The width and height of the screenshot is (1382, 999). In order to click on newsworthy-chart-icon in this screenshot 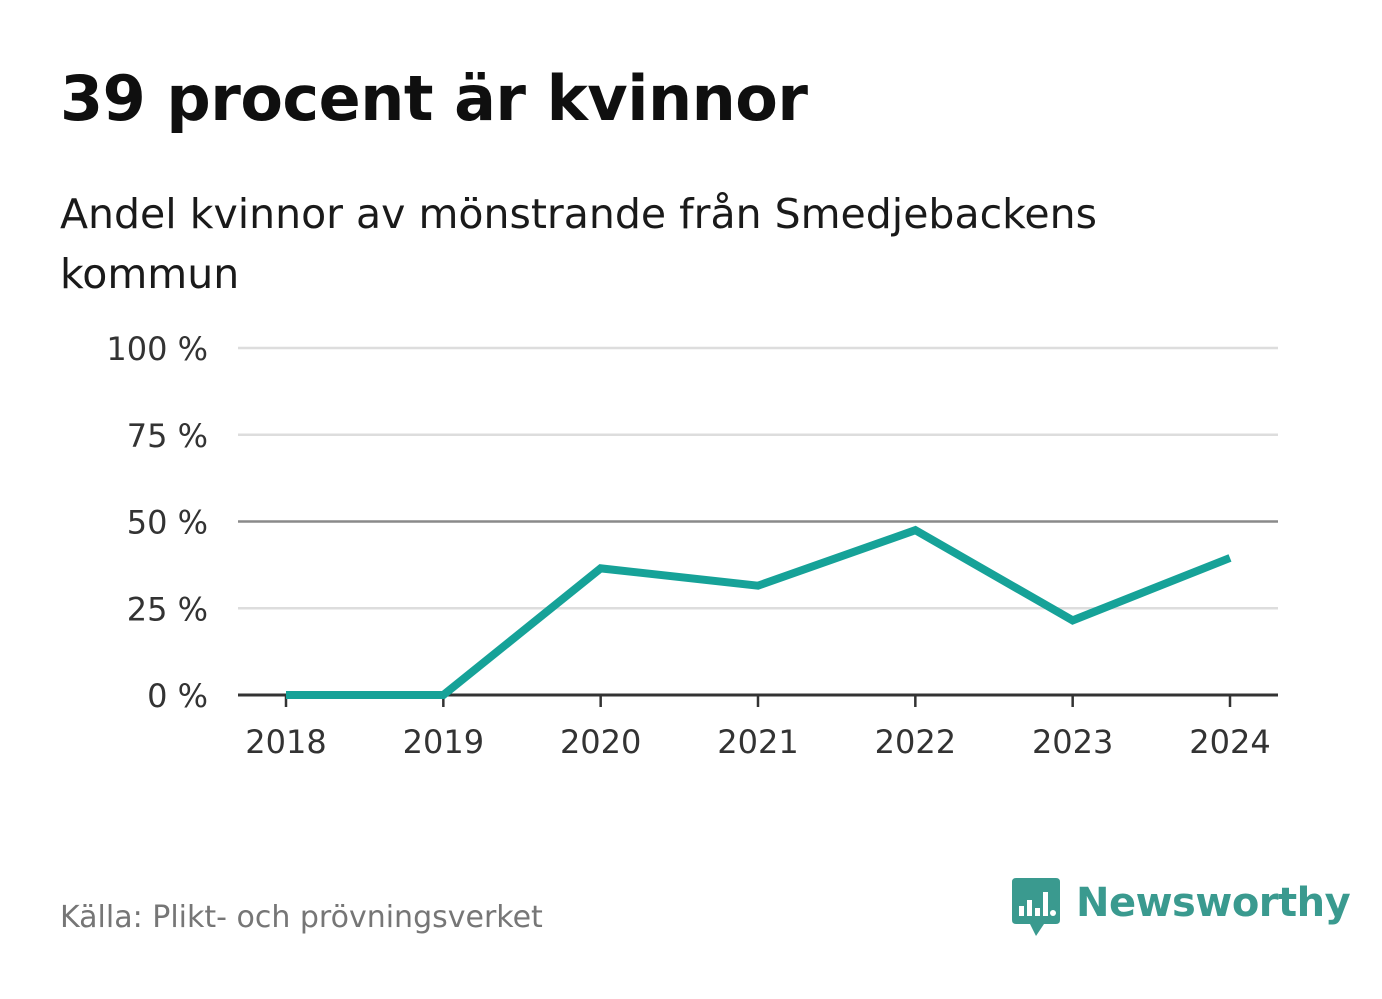, I will do `click(1036, 907)`.